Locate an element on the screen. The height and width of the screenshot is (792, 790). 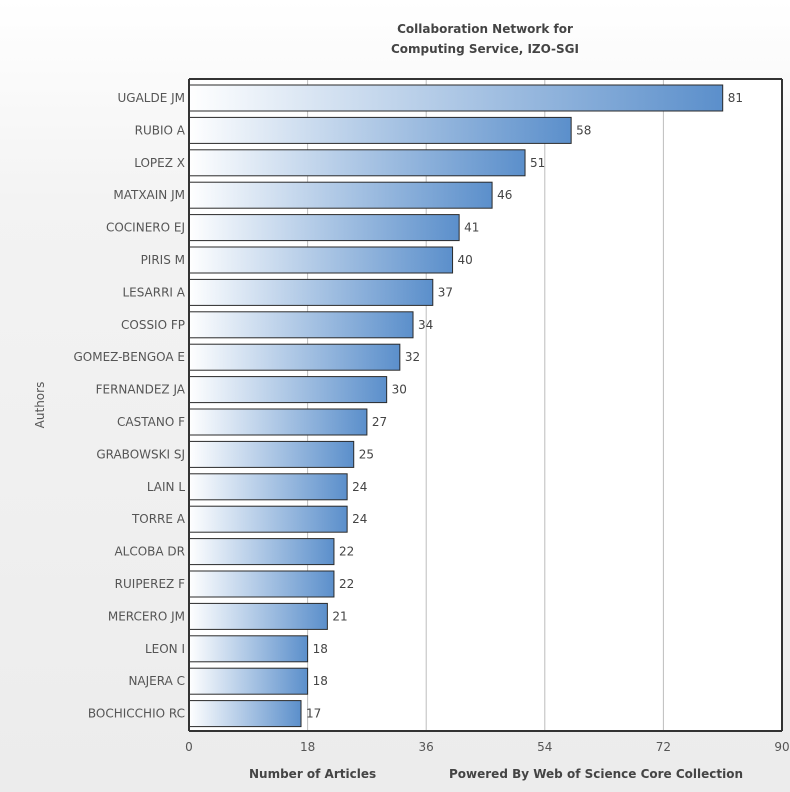
category-label: COCINERO EJ is located at coordinates (145, 228).